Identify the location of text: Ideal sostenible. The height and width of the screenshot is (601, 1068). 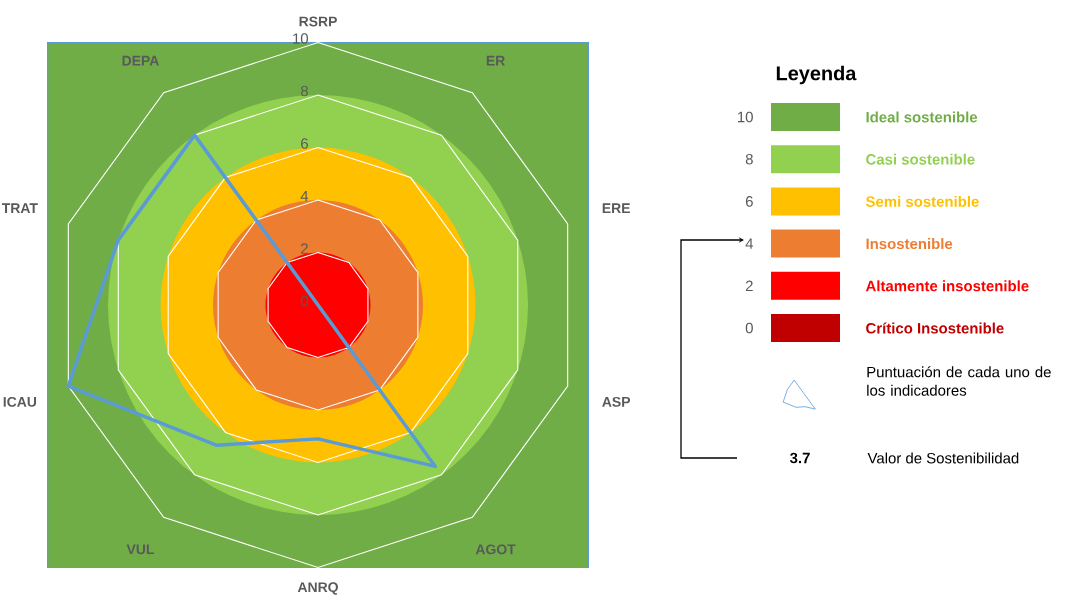
(922, 117).